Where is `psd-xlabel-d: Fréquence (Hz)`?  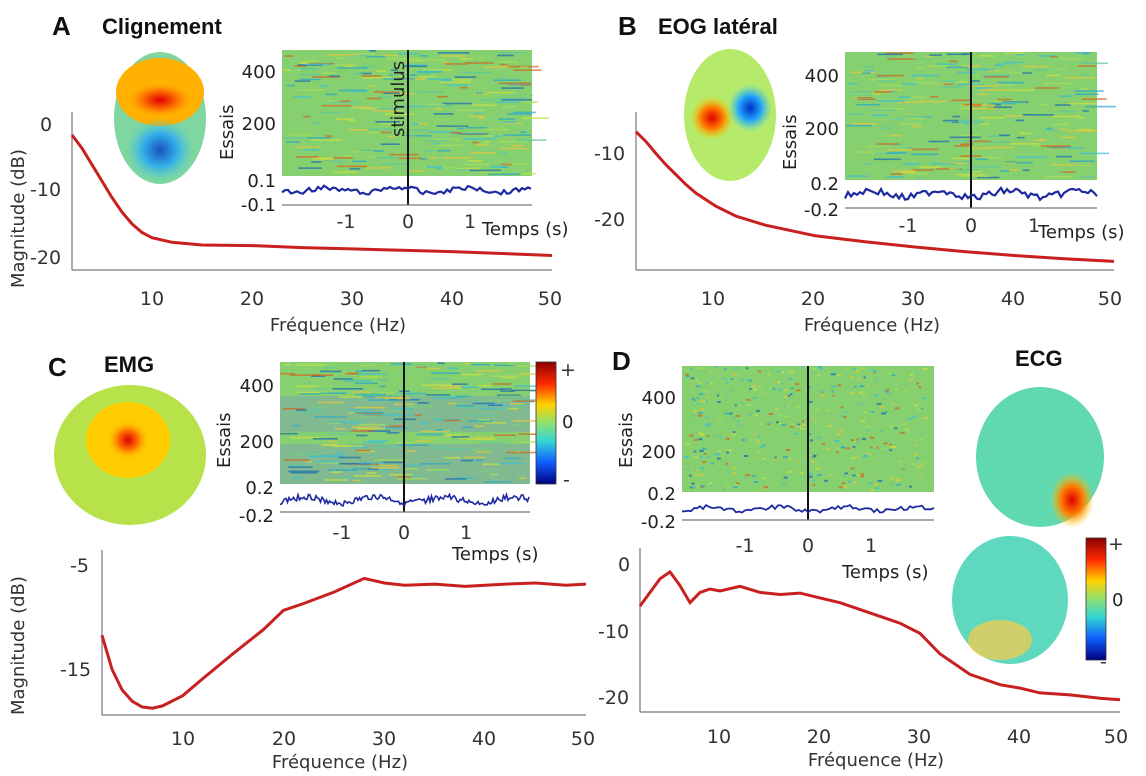 psd-xlabel-d: Fréquence (Hz) is located at coordinates (876, 760).